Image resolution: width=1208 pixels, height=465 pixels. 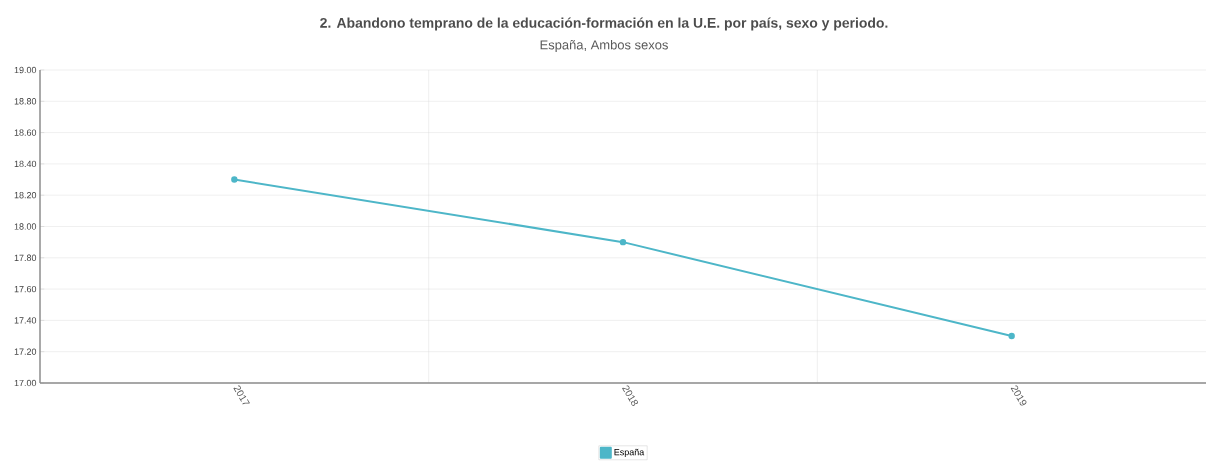 What do you see at coordinates (604, 46) in the screenshot?
I see `chart-subtitle: España, Ambos sexos` at bounding box center [604, 46].